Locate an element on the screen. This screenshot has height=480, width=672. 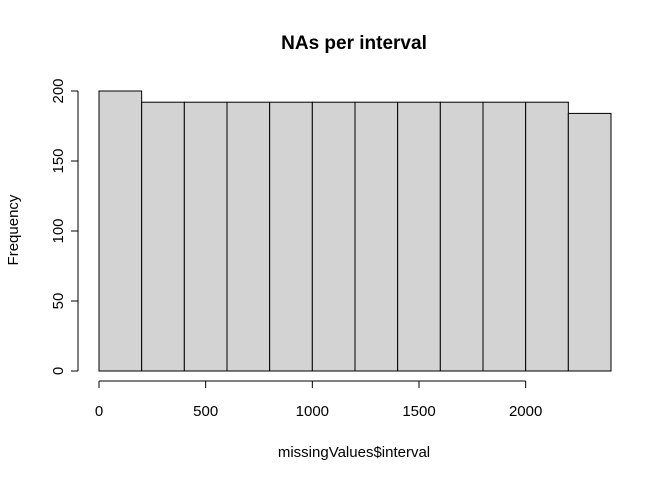
chart-title: NAs per interval is located at coordinates (354, 43).